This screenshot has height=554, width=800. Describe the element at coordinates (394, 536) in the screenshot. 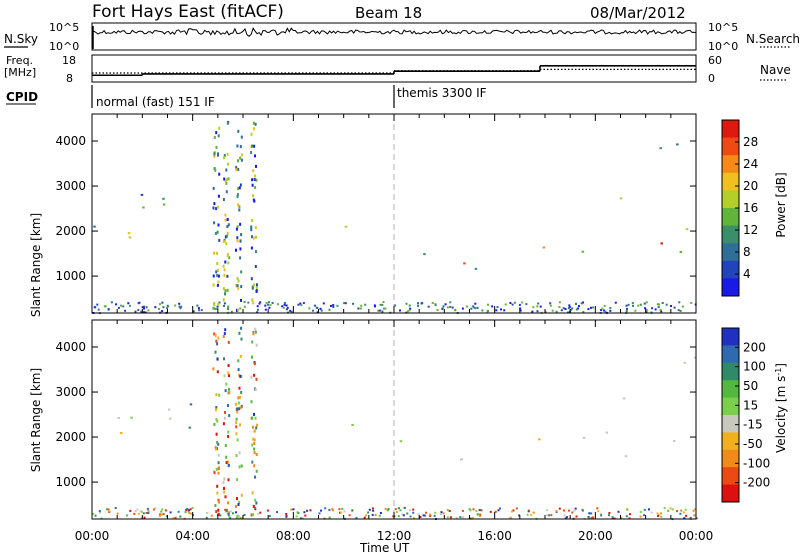

I see `x-tick-label: 12:00` at that location.